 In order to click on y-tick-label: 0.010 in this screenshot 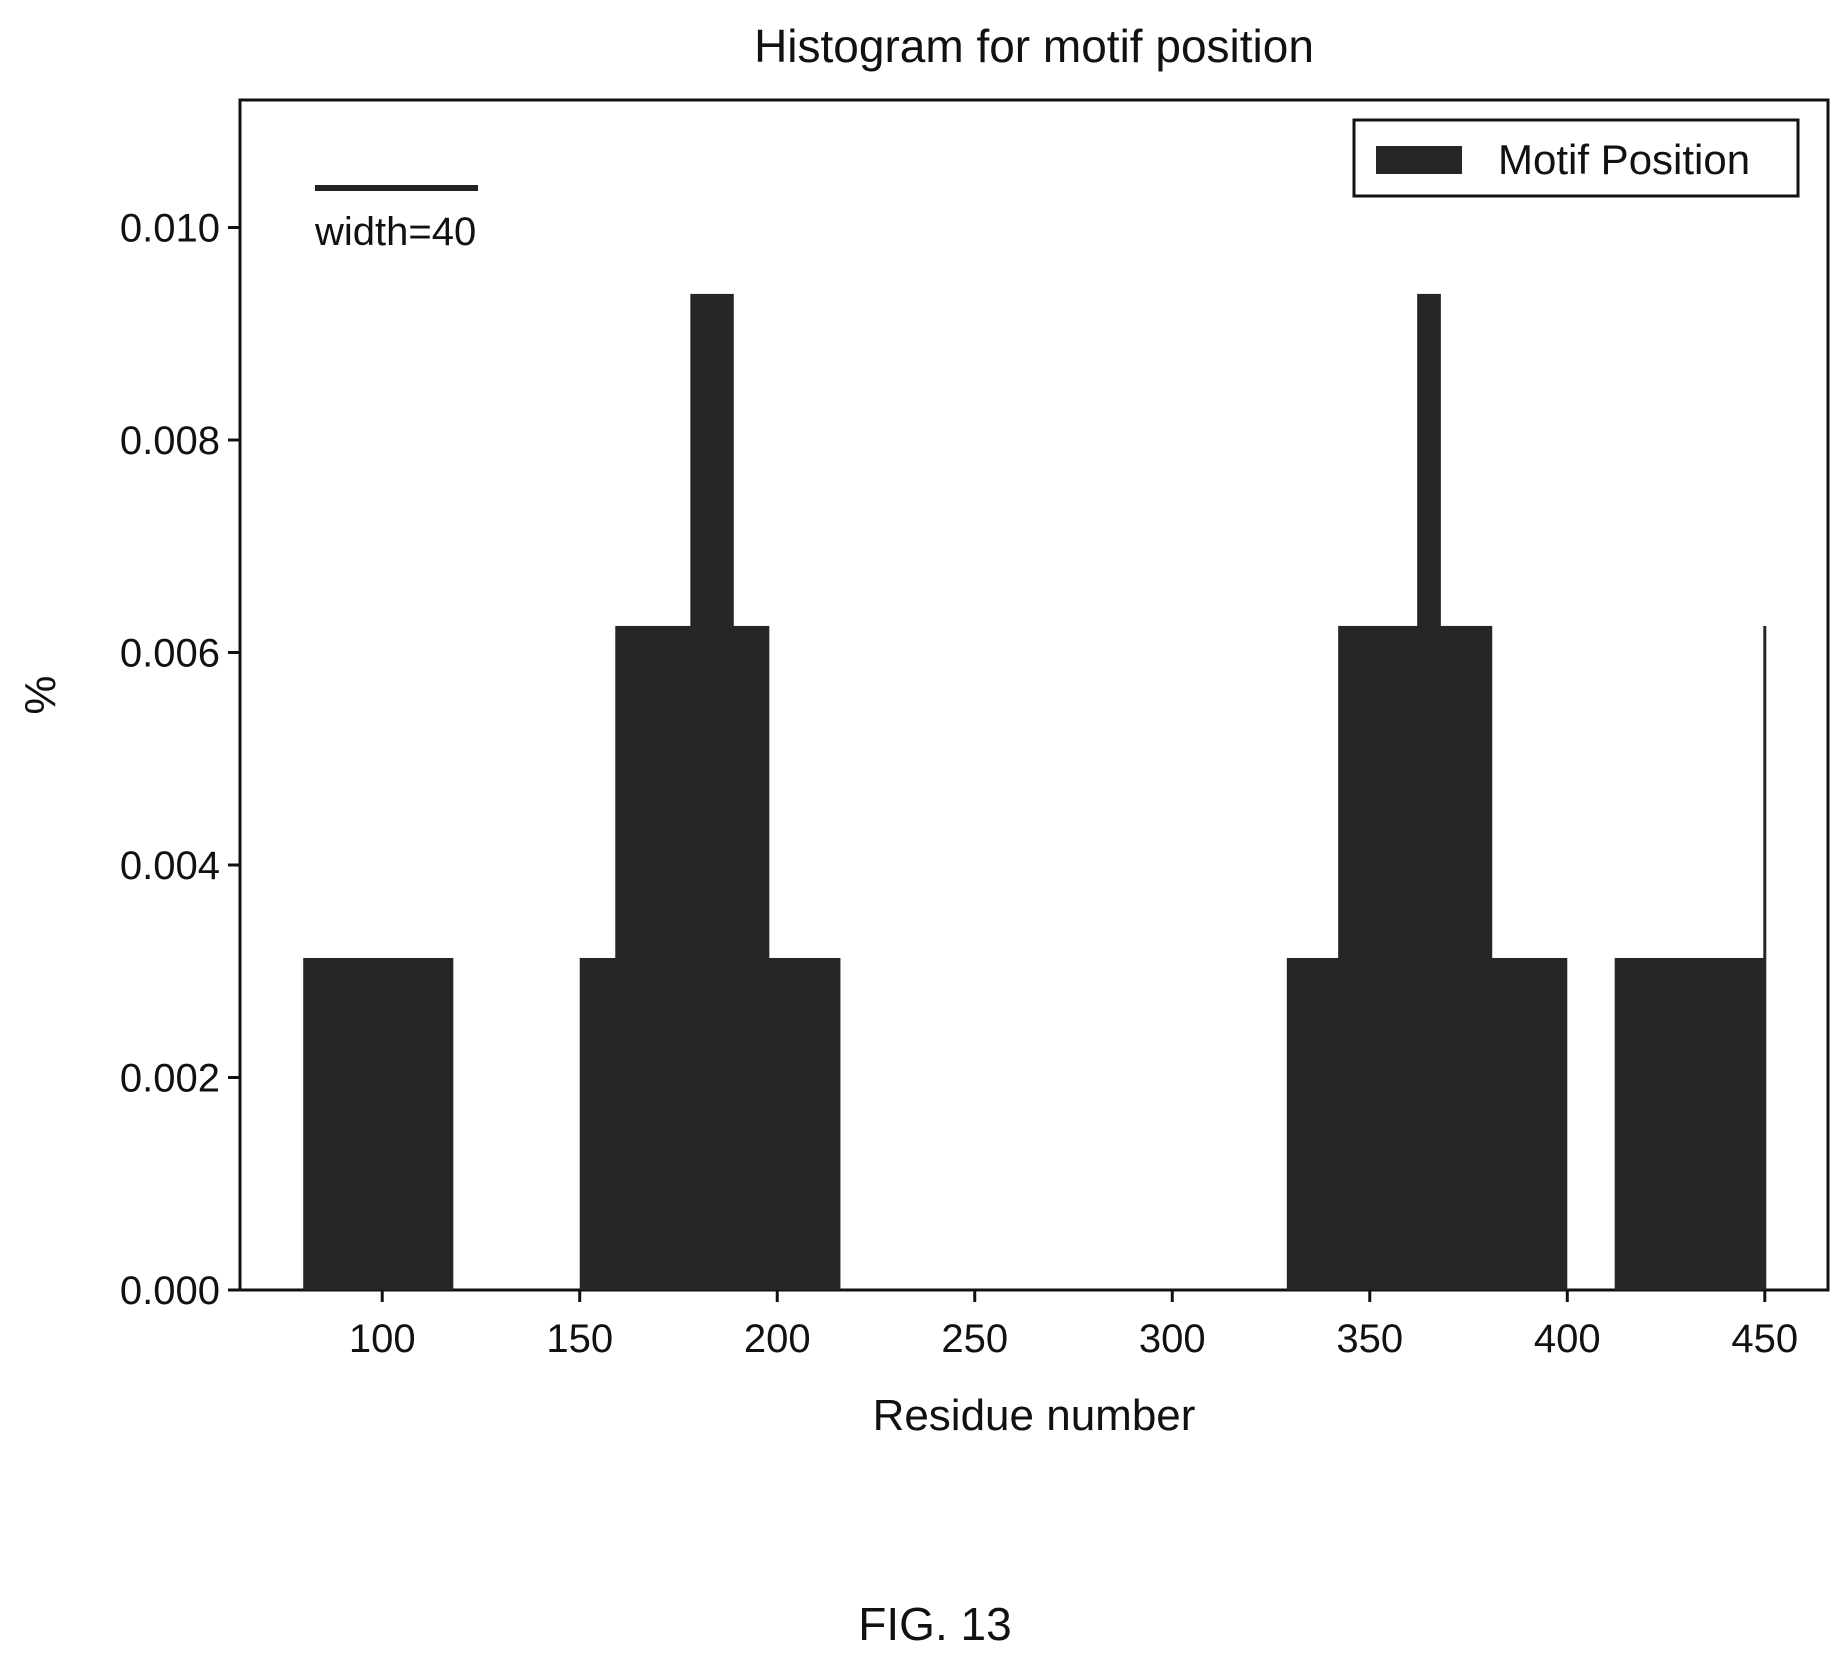, I will do `click(170, 229)`.